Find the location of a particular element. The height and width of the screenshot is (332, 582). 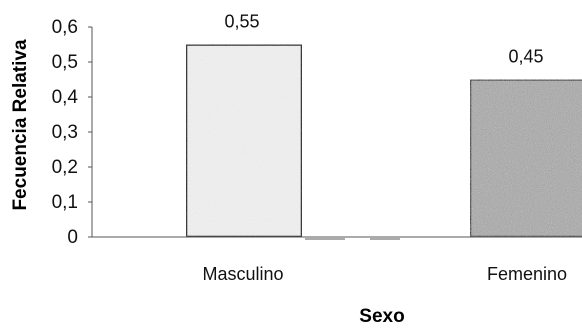

category-labels: Masculino Femenino is located at coordinates (384, 274).